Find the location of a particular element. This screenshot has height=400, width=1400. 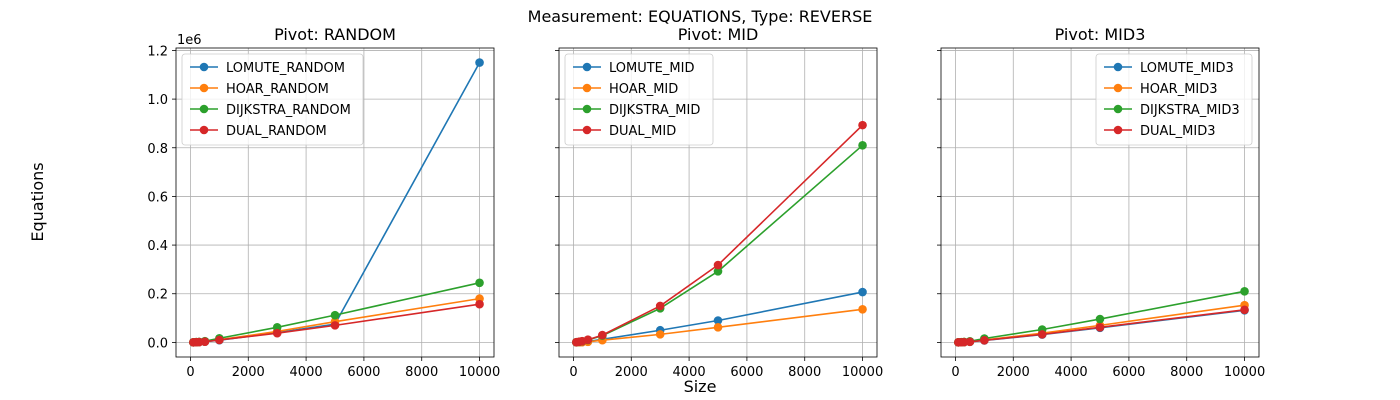

y-tick-label: 0.8 is located at coordinates (157, 149).